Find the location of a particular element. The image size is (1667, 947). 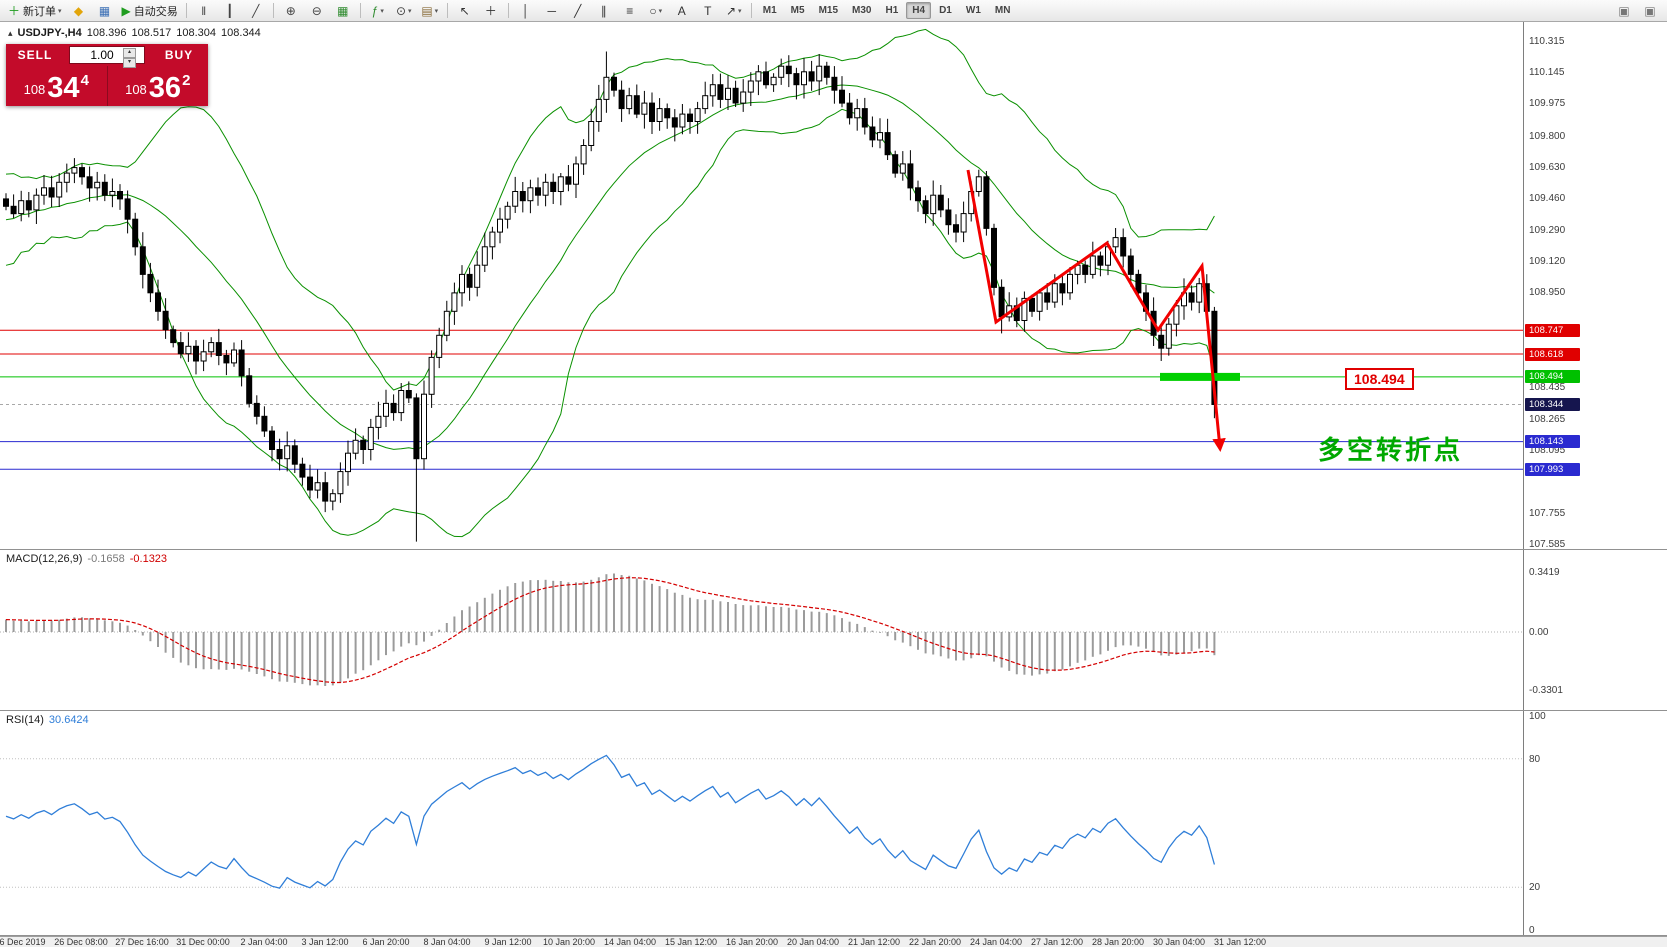

equidistant-channel-icon: ∥ is located at coordinates (604, 11).